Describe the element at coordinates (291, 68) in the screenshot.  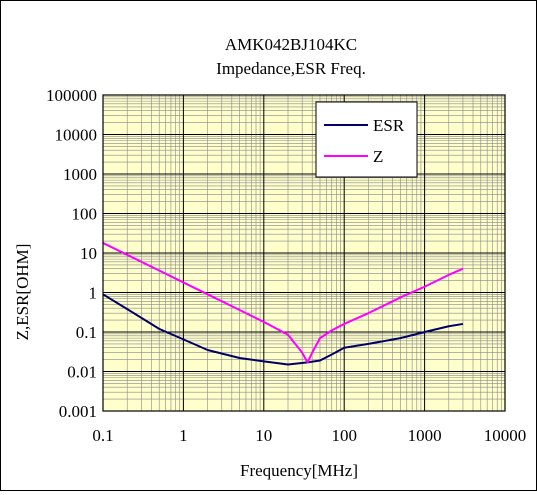
I see `chart-title-line2: Impedance,ESR Freq.` at that location.